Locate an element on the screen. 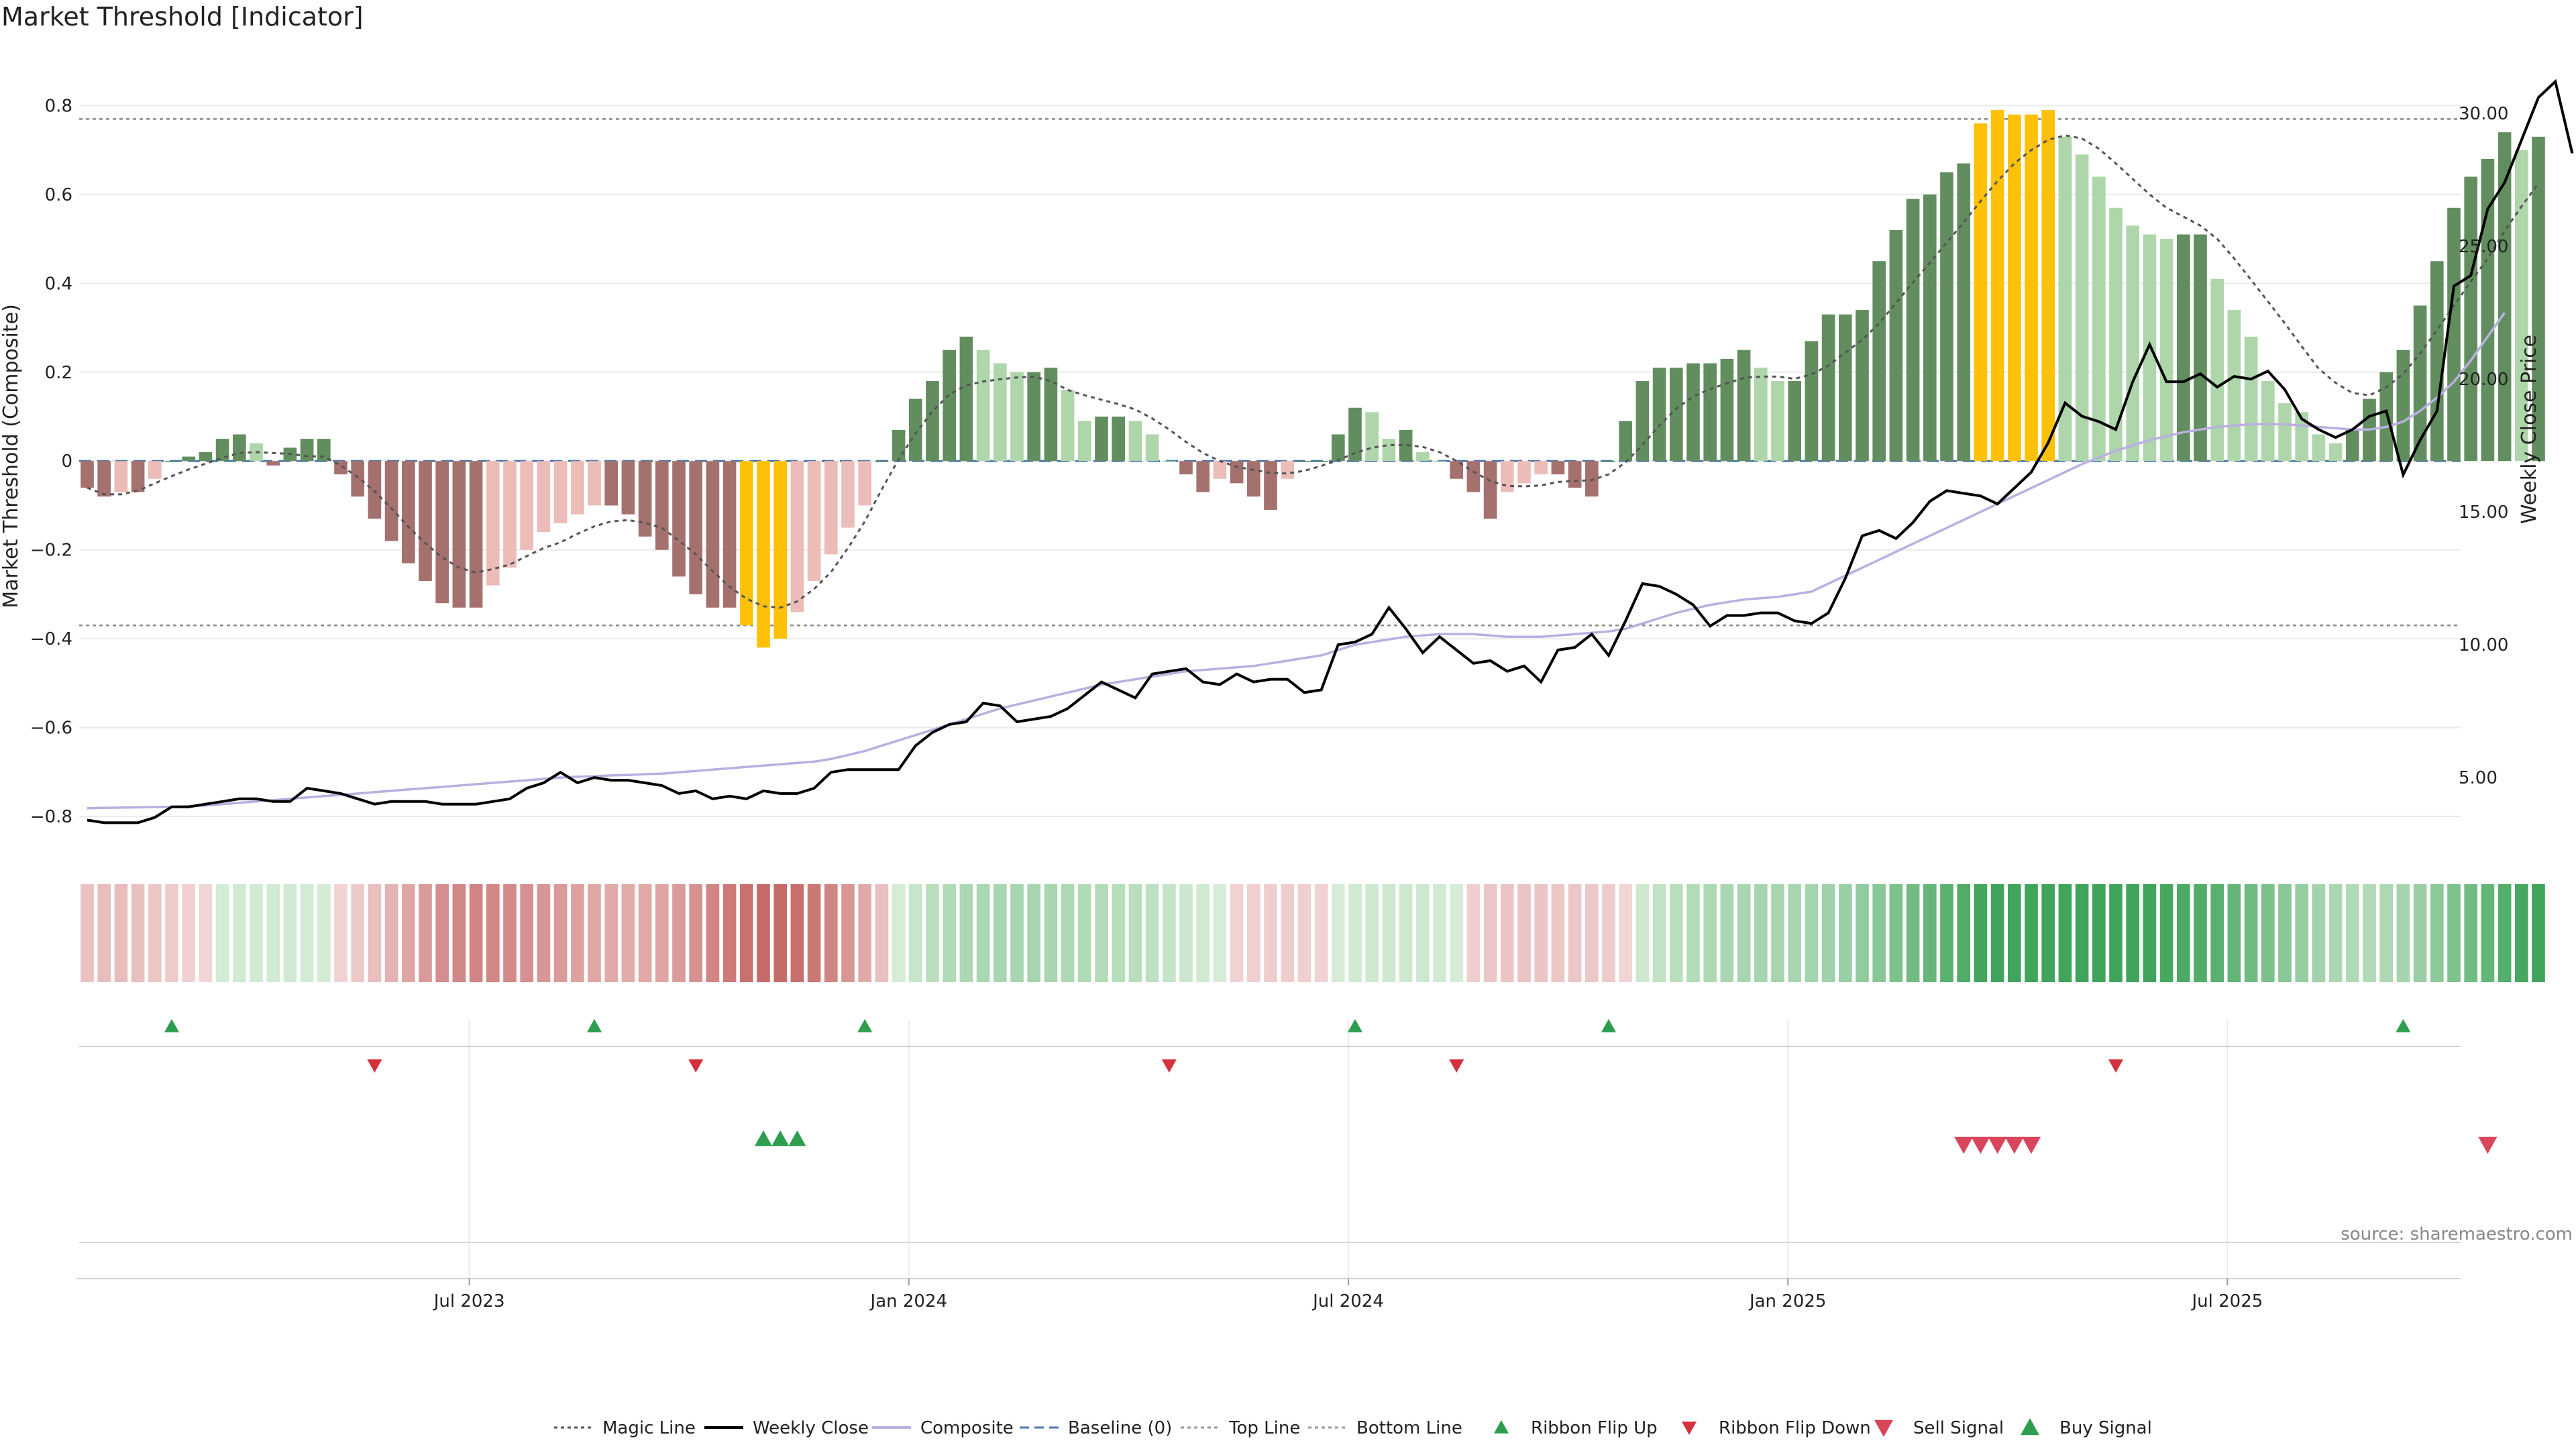 This screenshot has width=2576, height=1449. y-tick-label: −0.2 is located at coordinates (51, 551).